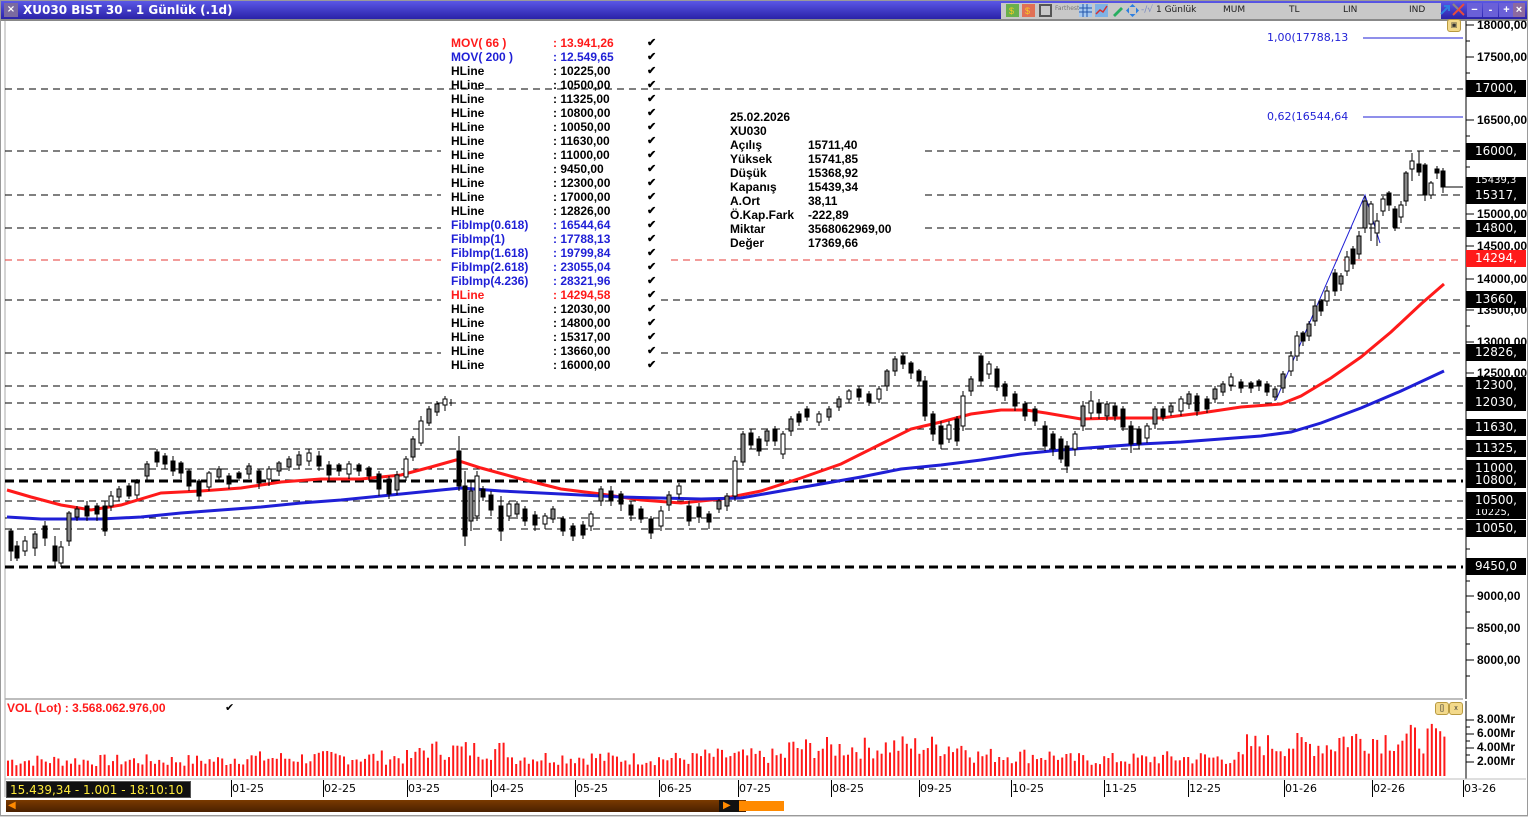 The image size is (1528, 817). I want to click on legend-row: HLine: 15317,00 ✔, so click(555, 337).